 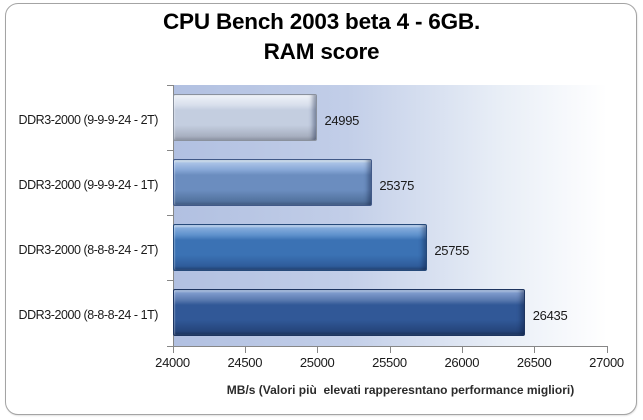 I want to click on x-tick-label: 24000, so click(x=172, y=362).